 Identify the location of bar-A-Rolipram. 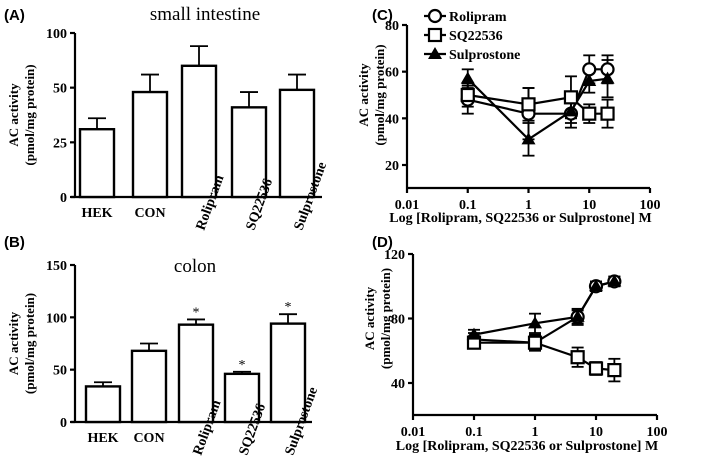
(199, 131).